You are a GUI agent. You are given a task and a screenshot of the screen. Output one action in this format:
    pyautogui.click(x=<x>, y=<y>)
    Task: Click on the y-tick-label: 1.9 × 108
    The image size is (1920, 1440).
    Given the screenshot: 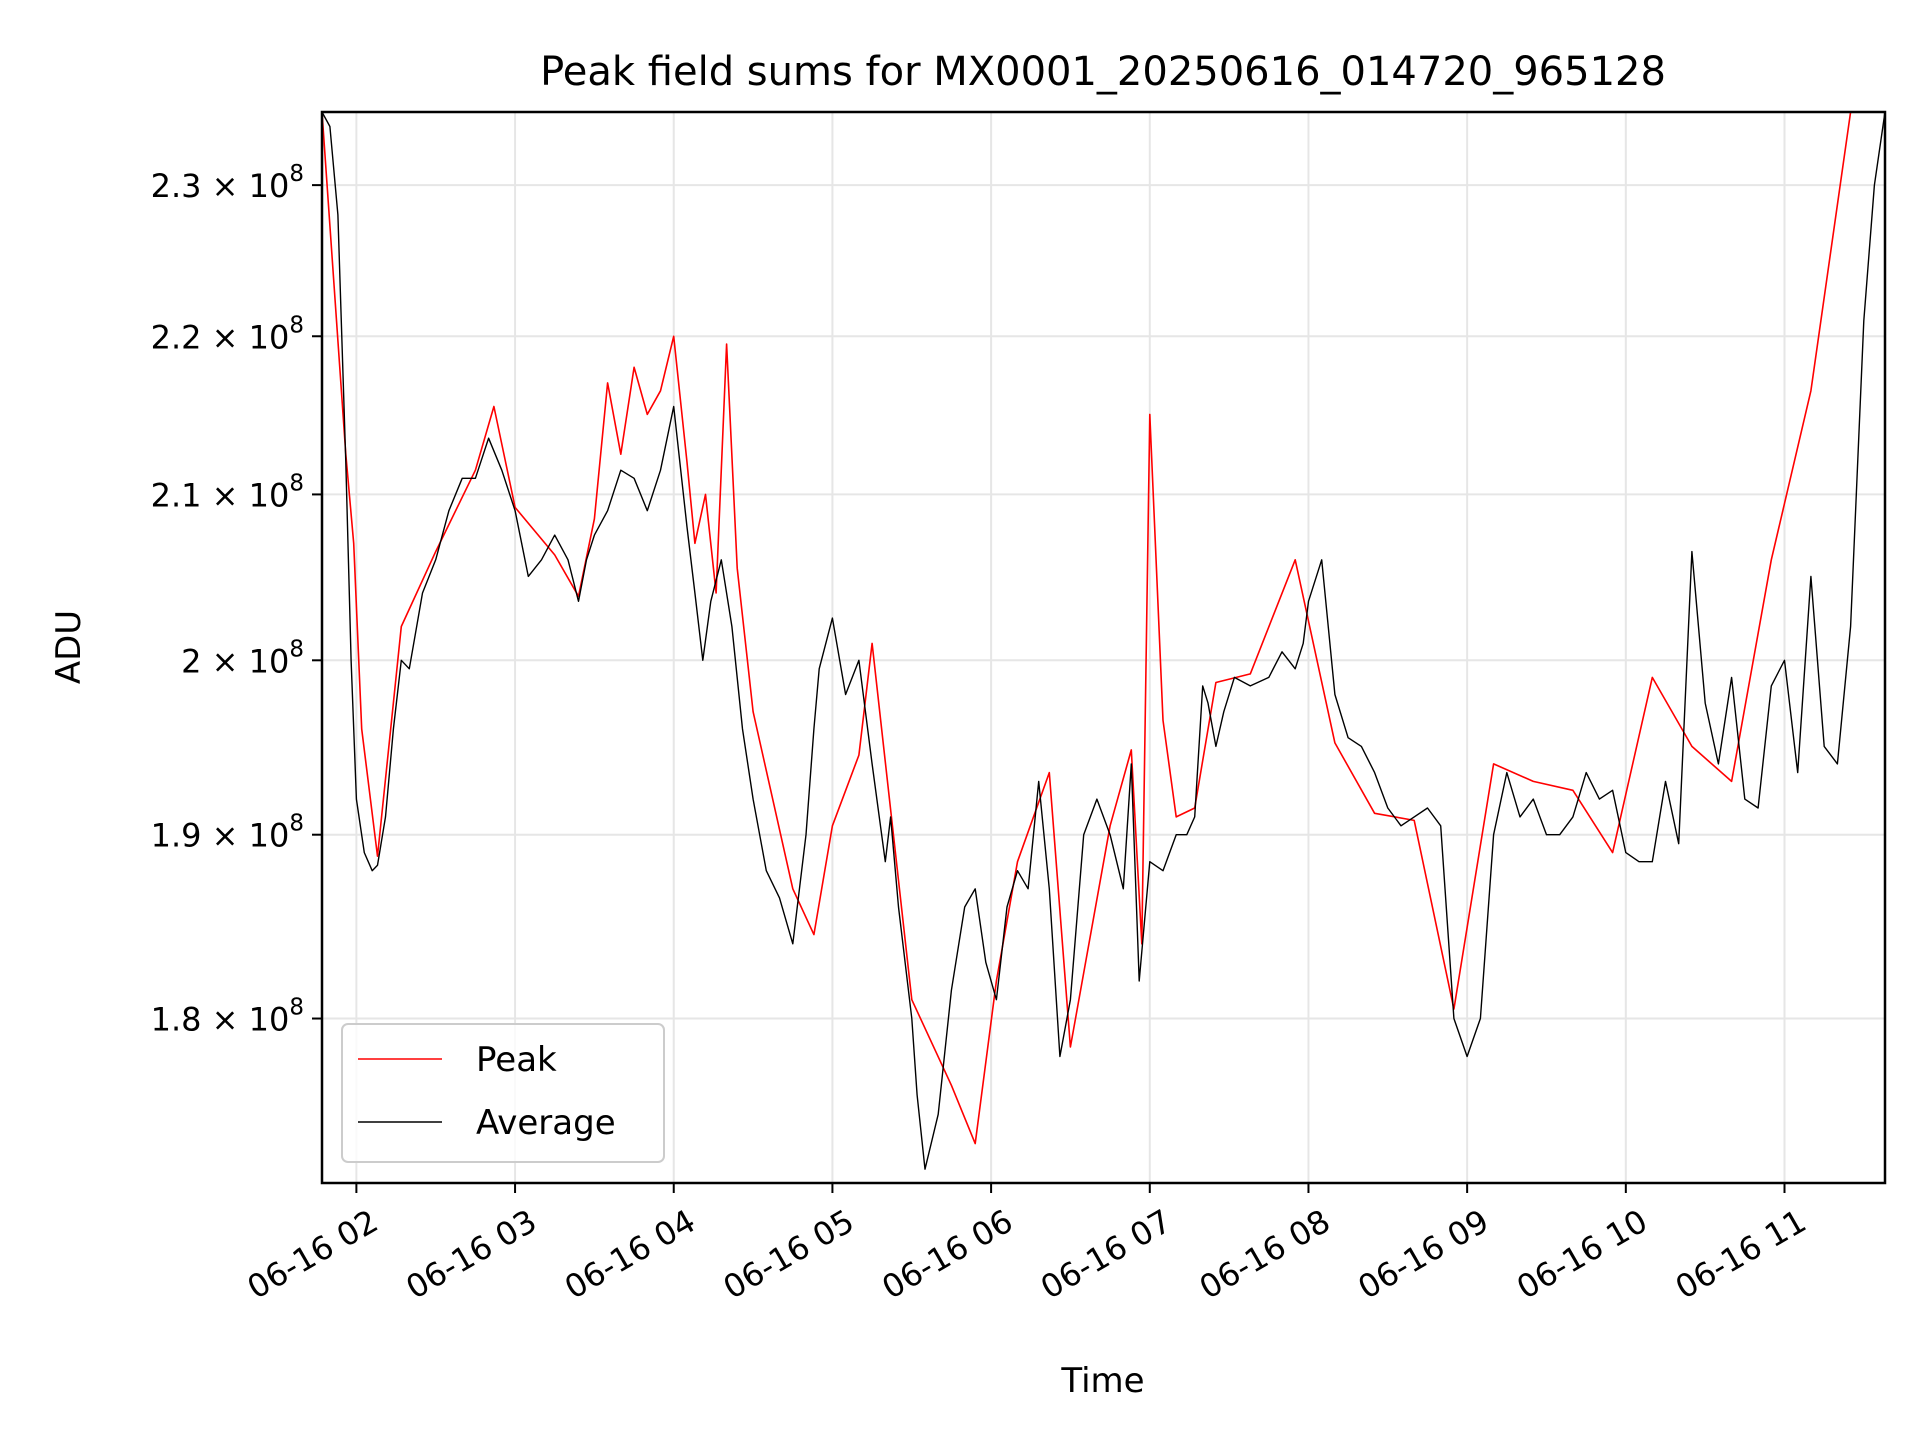 What is the action you would take?
    pyautogui.click(x=227, y=833)
    